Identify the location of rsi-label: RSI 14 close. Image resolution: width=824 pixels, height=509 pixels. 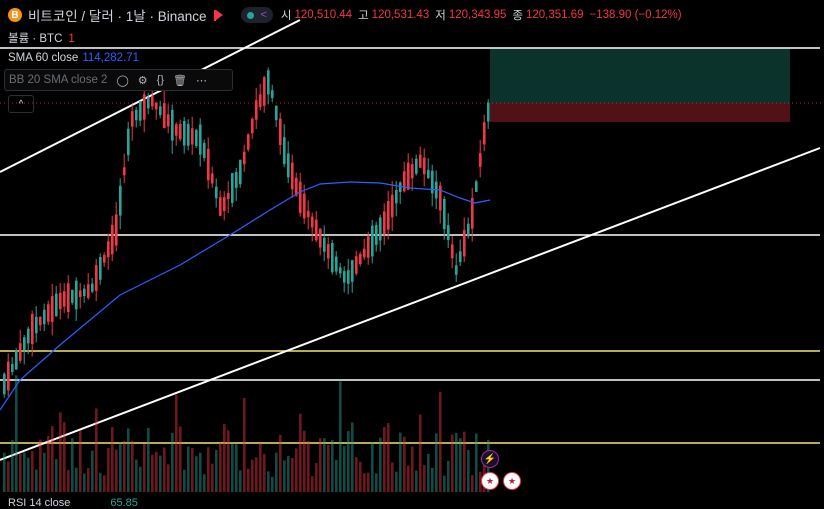
(39, 503).